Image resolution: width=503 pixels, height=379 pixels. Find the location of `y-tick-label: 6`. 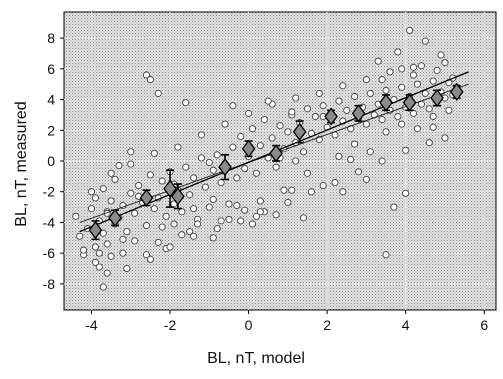

y-tick-label: 6 is located at coordinates (51, 69).